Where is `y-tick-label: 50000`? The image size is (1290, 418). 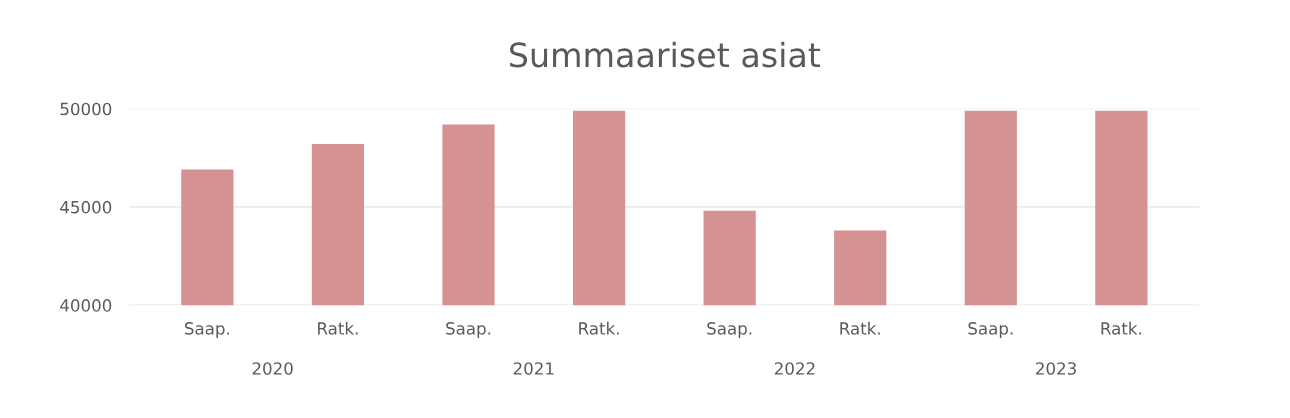
y-tick-label: 50000 is located at coordinates (86, 109).